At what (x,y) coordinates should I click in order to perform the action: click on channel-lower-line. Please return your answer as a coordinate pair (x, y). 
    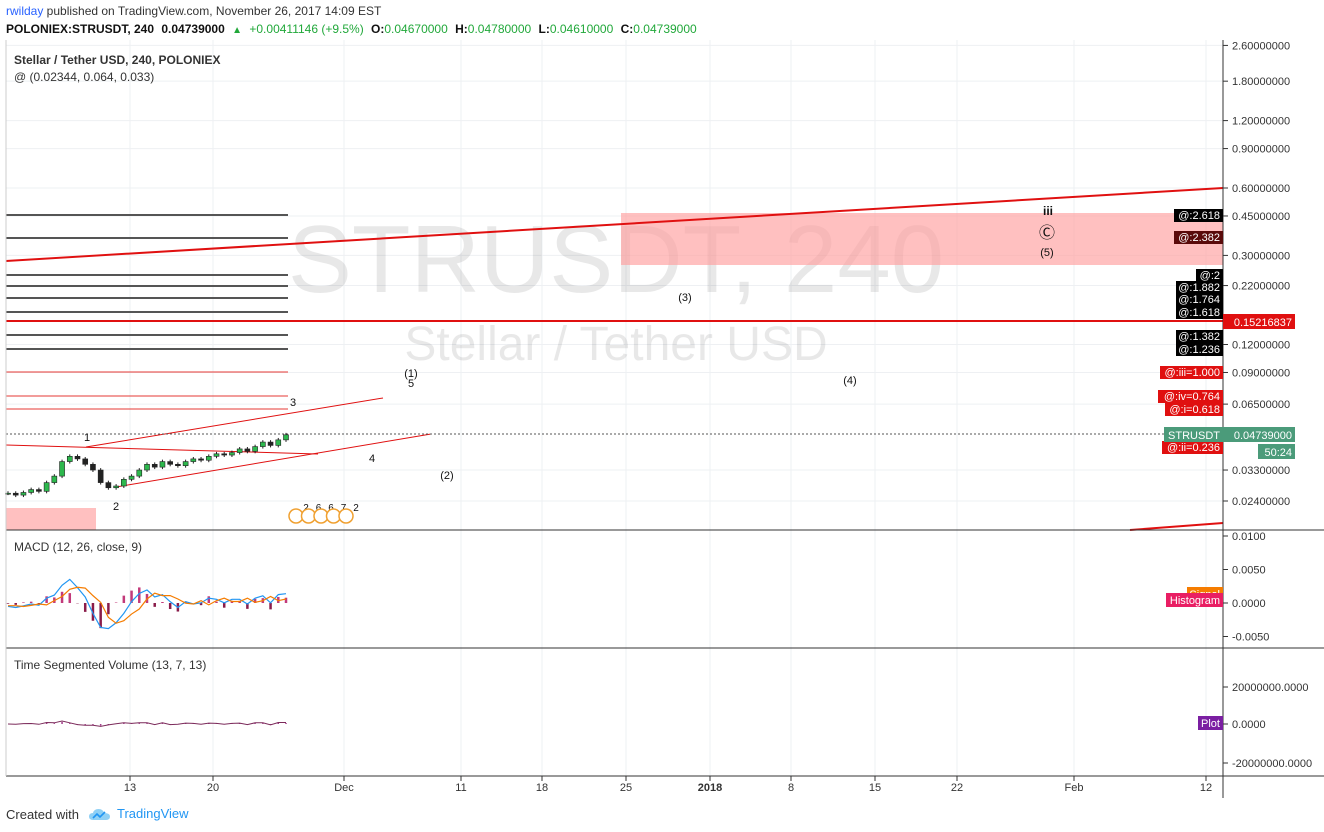
    Looking at the image, I should click on (273, 460).